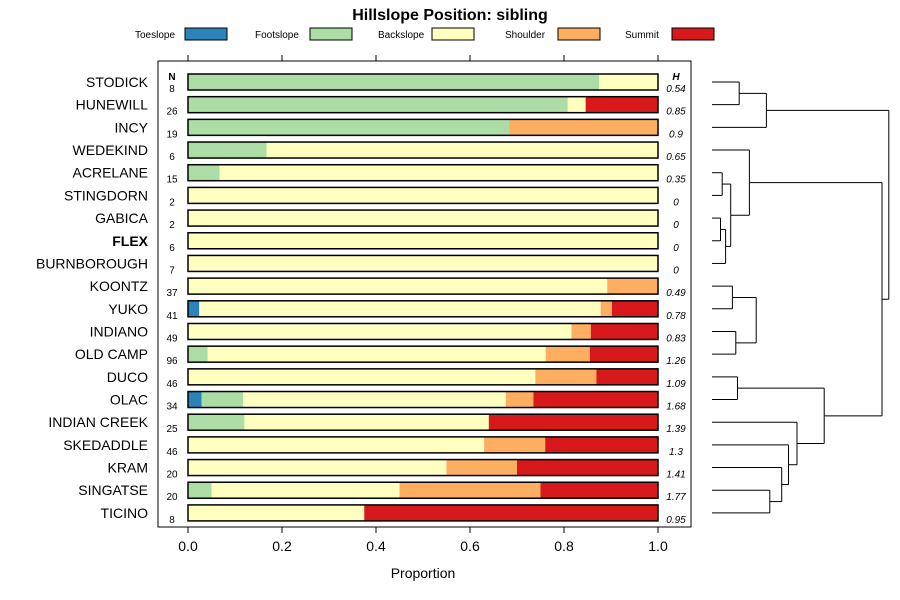 This screenshot has width=900, height=600. What do you see at coordinates (606, 308) in the screenshot?
I see `bar-segment-yuko-shoulder` at bounding box center [606, 308].